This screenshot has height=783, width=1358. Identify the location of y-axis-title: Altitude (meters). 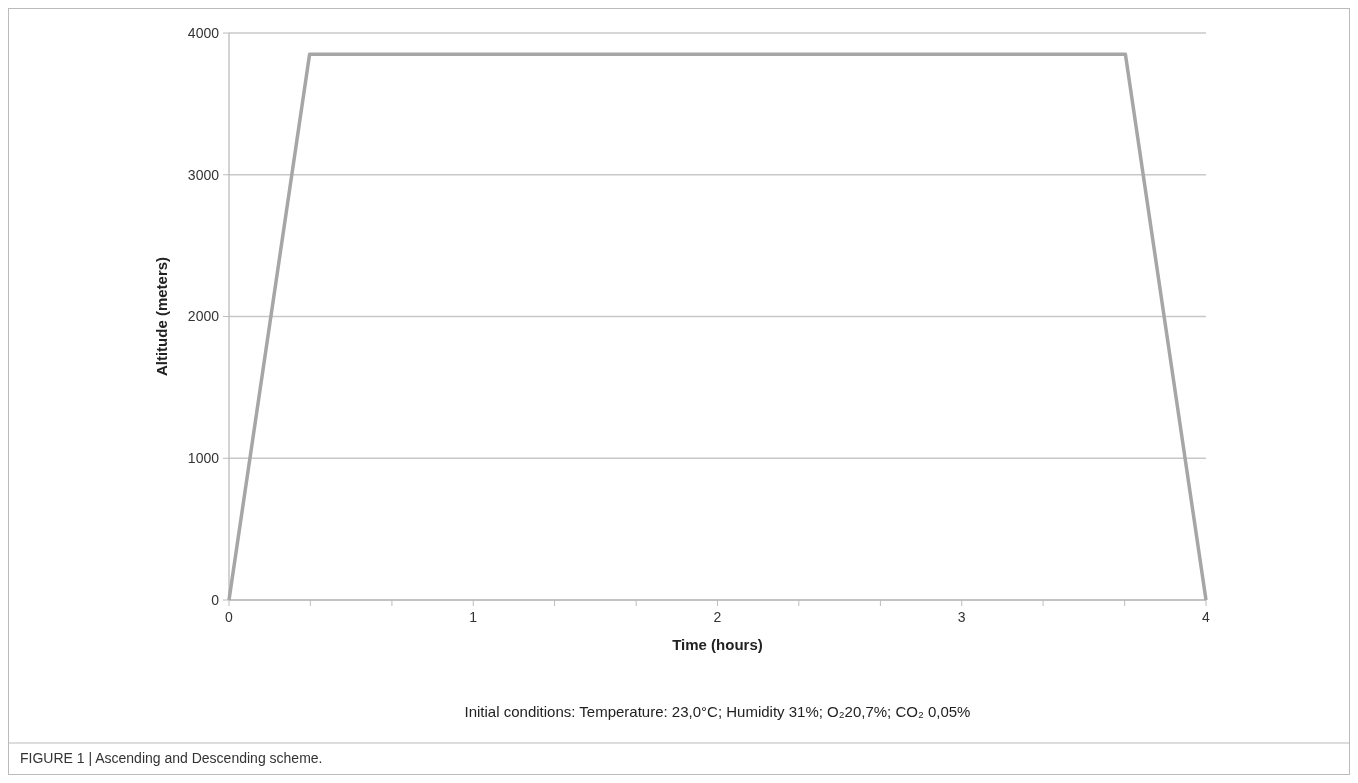
(161, 316).